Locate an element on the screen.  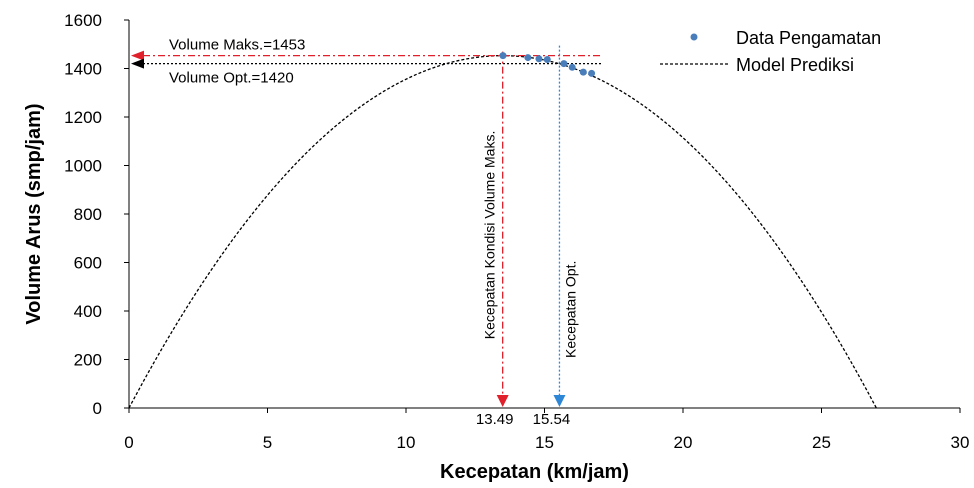
legend-marker-data-pengamatan is located at coordinates (694, 37).